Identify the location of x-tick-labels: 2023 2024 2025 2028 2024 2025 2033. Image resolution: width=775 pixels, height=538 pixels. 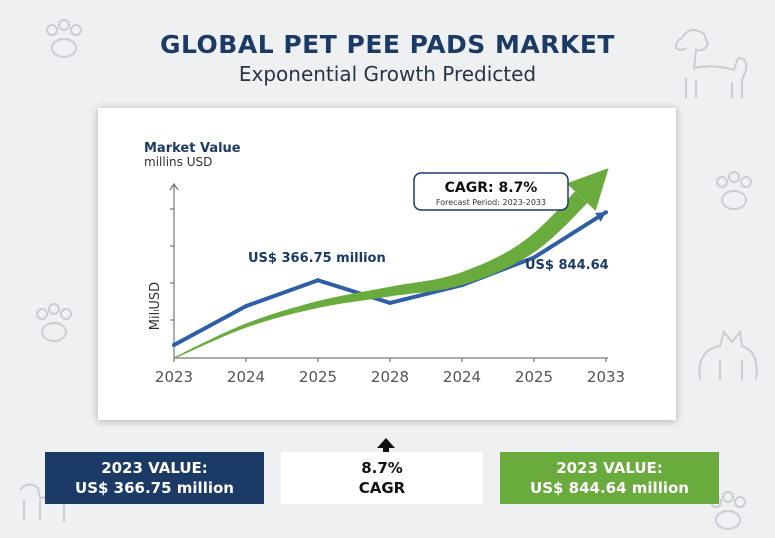
(390, 377).